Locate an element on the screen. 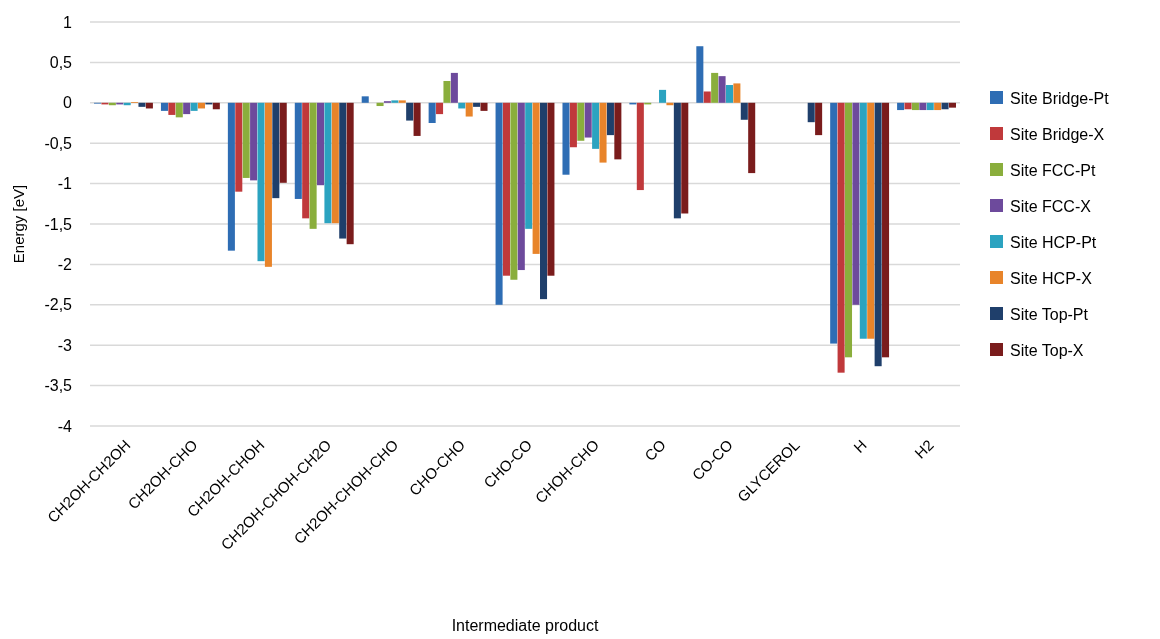 Image resolution: width=1160 pixels, height=639 pixels. y-axis-title: Energy [eV] is located at coordinates (18, 224).